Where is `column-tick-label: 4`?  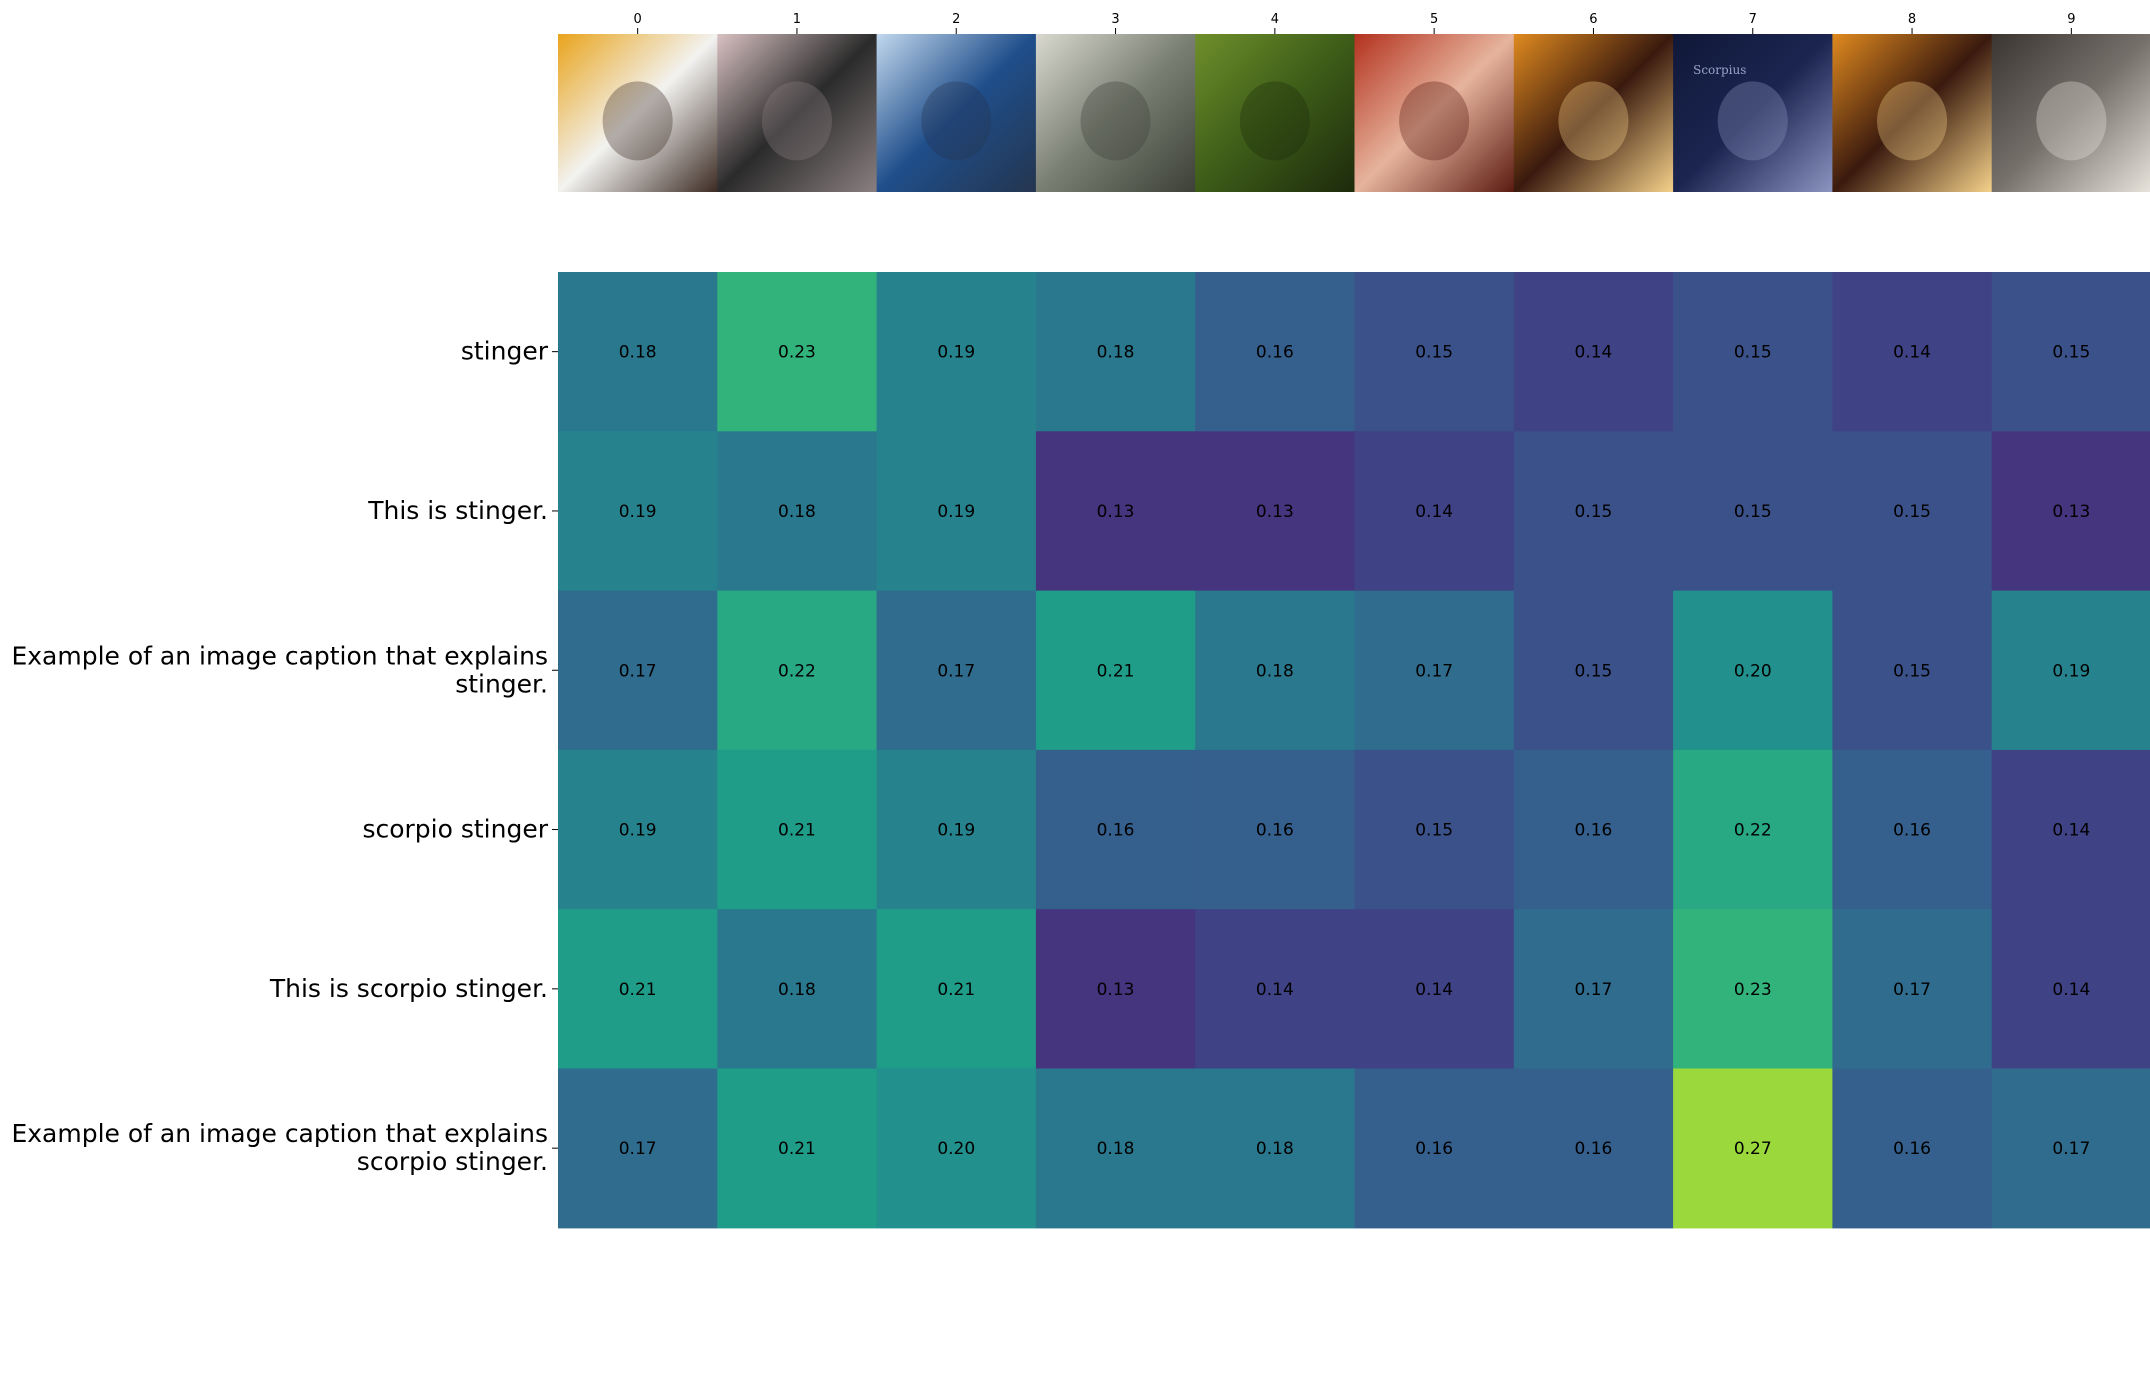 column-tick-label: 4 is located at coordinates (1275, 19).